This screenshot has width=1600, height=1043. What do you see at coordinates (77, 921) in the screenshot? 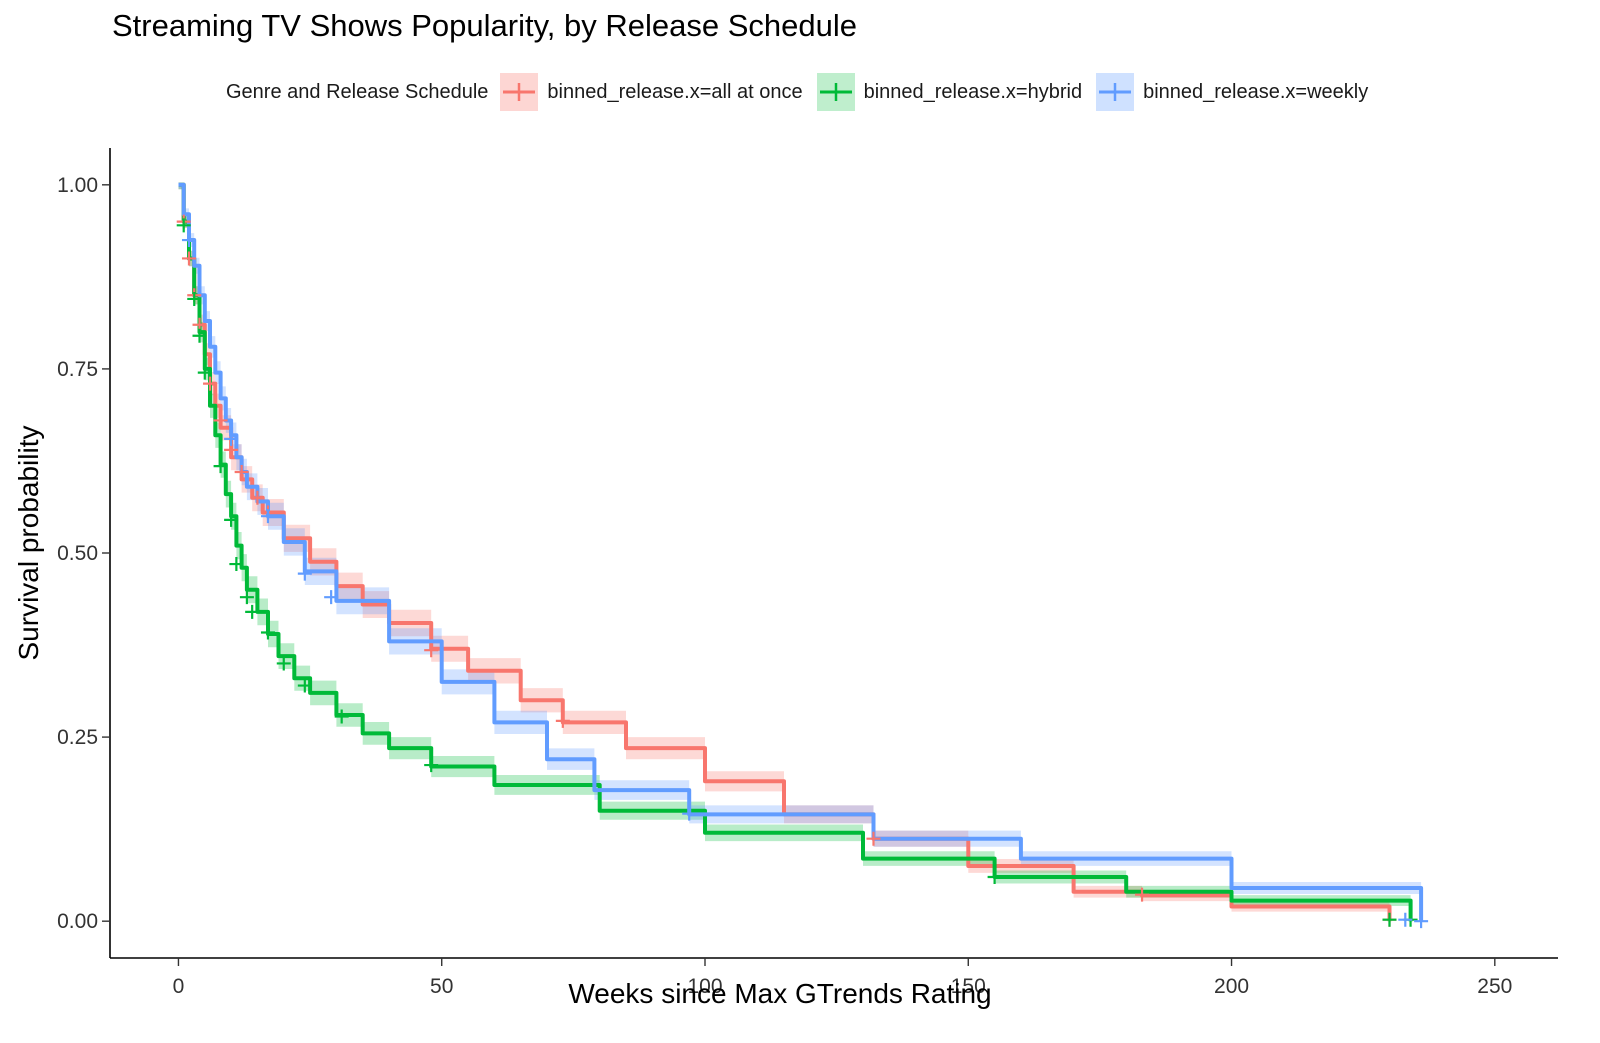
I see `y-tick-label-0: 0.00` at bounding box center [77, 921].